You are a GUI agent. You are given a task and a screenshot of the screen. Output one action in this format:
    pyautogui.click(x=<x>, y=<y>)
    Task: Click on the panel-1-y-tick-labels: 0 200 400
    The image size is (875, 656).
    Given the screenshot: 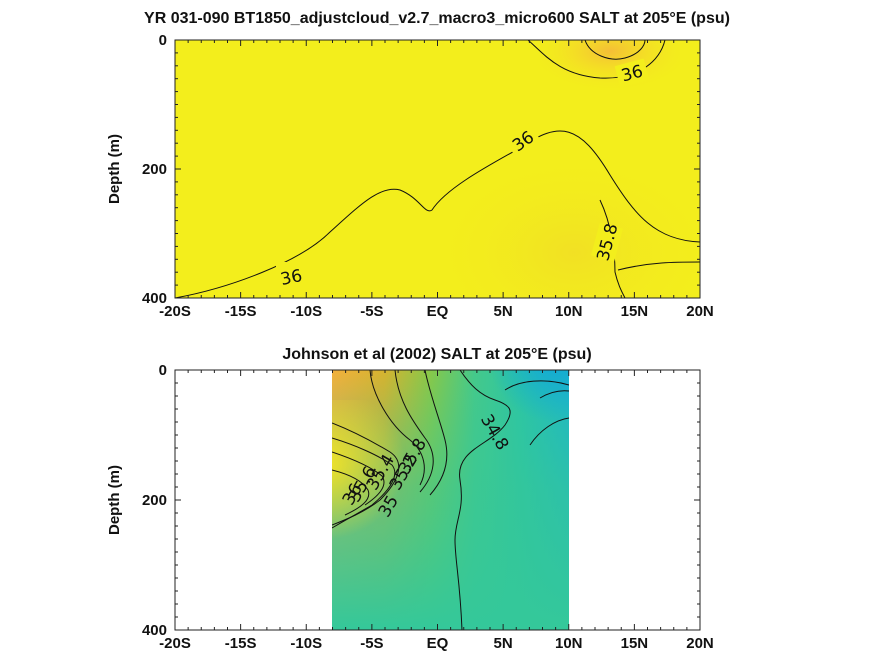 What is the action you would take?
    pyautogui.click(x=154, y=169)
    